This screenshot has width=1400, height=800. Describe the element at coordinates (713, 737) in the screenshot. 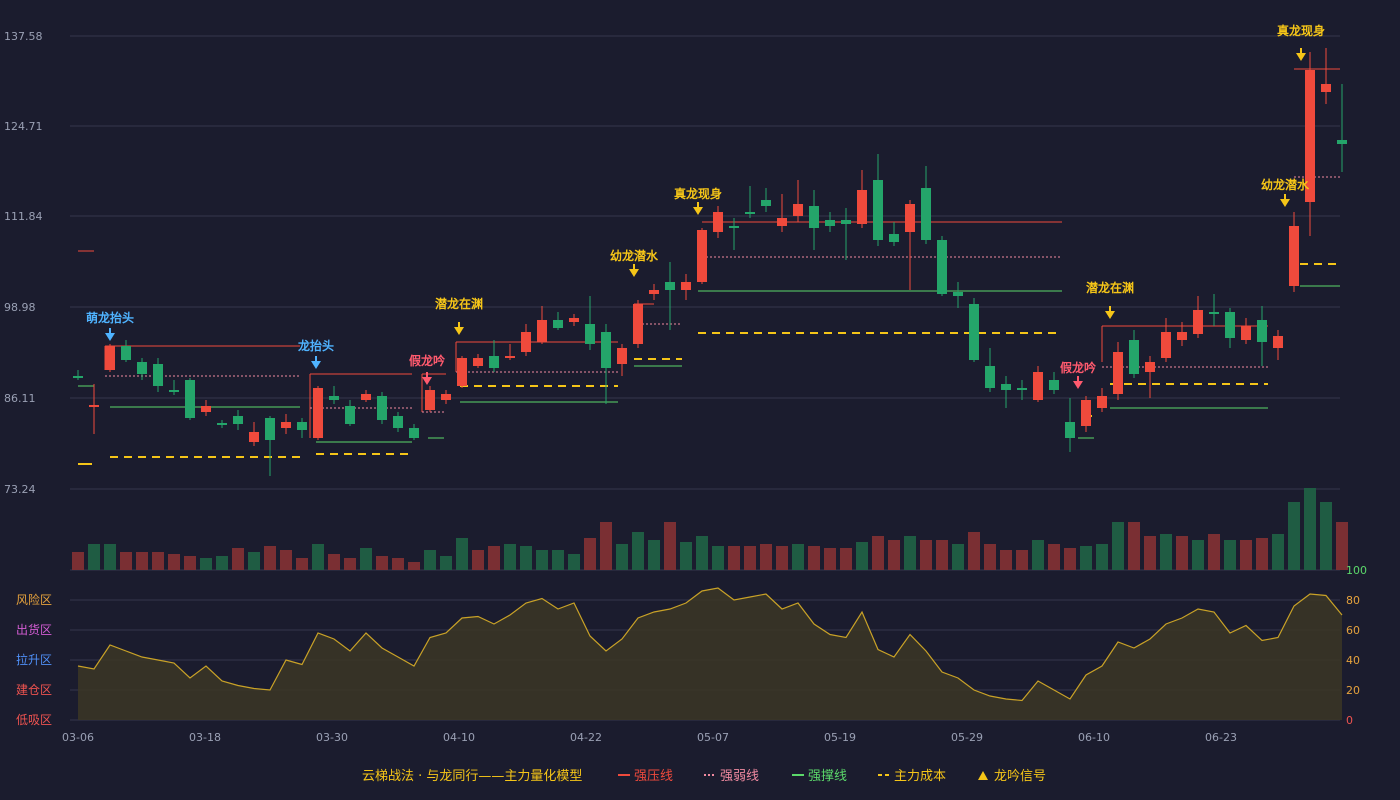

I see `x-tick-label: 05-07` at that location.